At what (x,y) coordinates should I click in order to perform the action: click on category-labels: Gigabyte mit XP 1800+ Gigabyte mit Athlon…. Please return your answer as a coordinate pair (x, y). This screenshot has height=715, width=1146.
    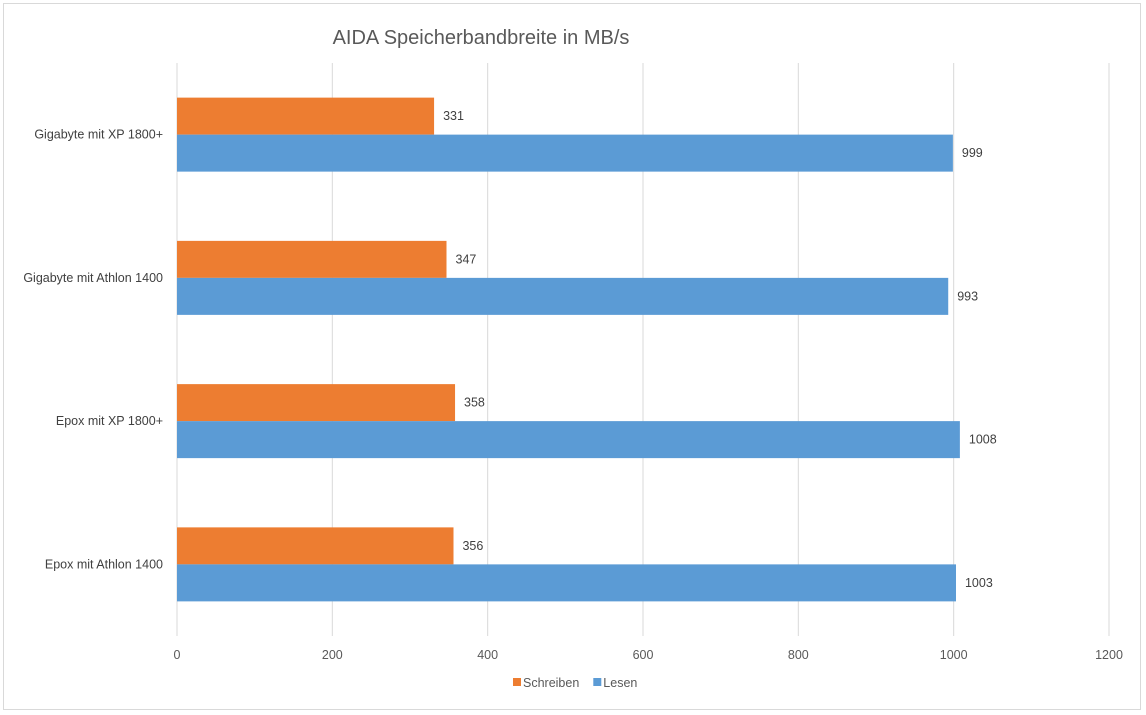
    Looking at the image, I should click on (93, 350).